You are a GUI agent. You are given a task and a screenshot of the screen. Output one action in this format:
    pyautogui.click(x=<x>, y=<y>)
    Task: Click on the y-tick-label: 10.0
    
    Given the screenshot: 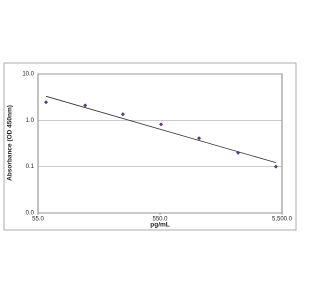 What is the action you would take?
    pyautogui.click(x=28, y=75)
    